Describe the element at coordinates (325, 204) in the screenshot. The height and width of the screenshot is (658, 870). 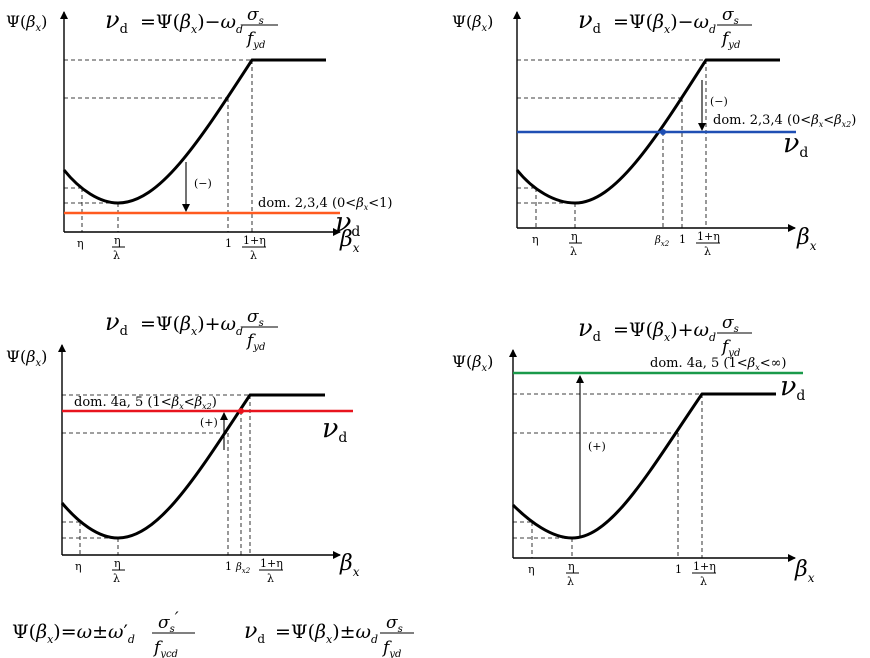
I see `domain-label: dom. 2,3,4 (0<βx<1)` at that location.